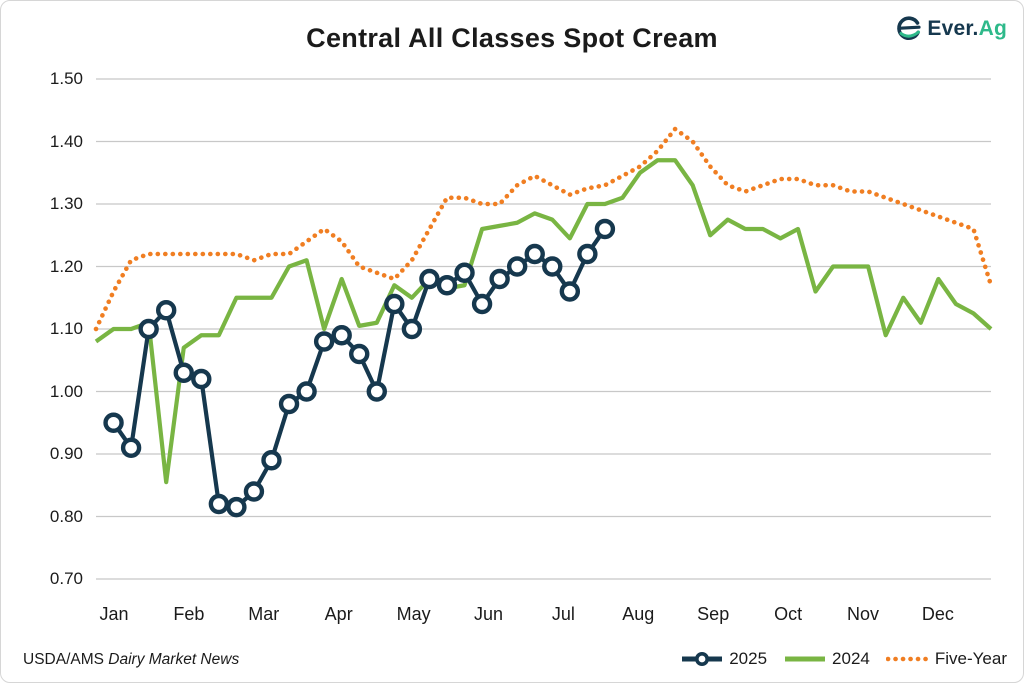 The width and height of the screenshot is (1024, 683). Describe the element at coordinates (66, 78) in the screenshot. I see `y-axis-tick: 1.50` at that location.